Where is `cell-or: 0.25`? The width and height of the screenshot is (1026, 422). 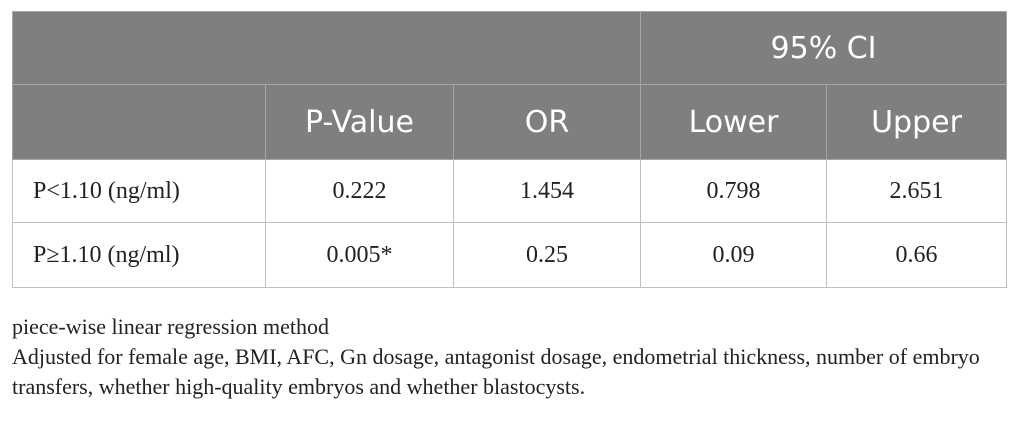
cell-or: 0.25 is located at coordinates (547, 255).